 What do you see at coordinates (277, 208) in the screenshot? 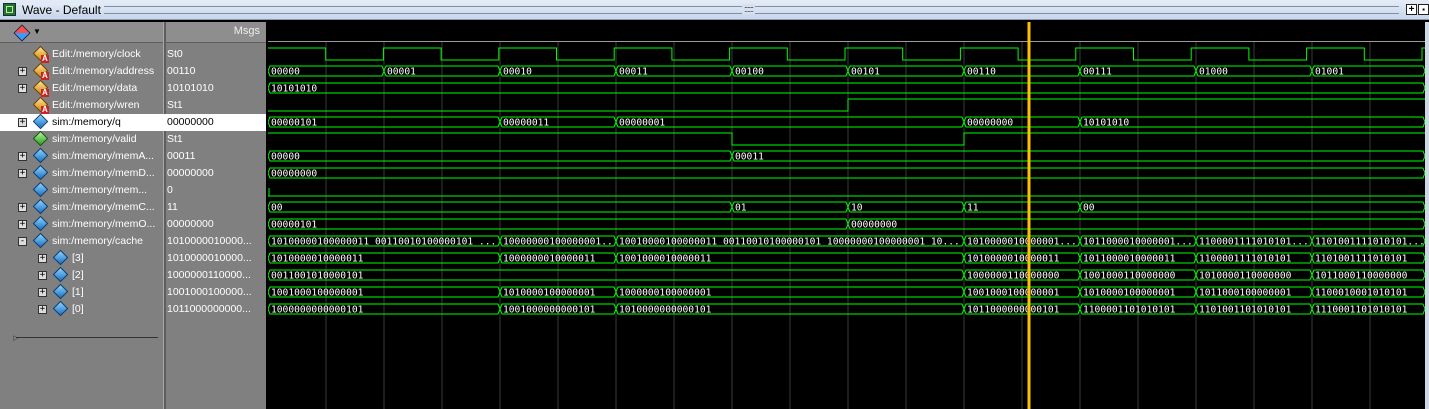
I see `memC-value-label: 00` at bounding box center [277, 208].